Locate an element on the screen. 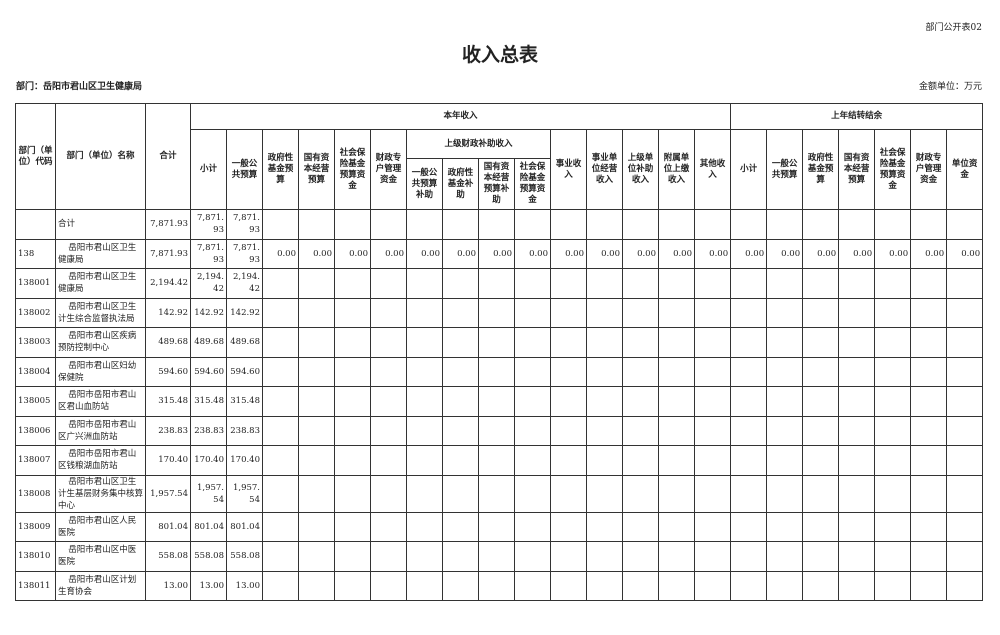 The width and height of the screenshot is (1000, 635). header-code: 部门（单位）代码 is located at coordinates (35, 156).